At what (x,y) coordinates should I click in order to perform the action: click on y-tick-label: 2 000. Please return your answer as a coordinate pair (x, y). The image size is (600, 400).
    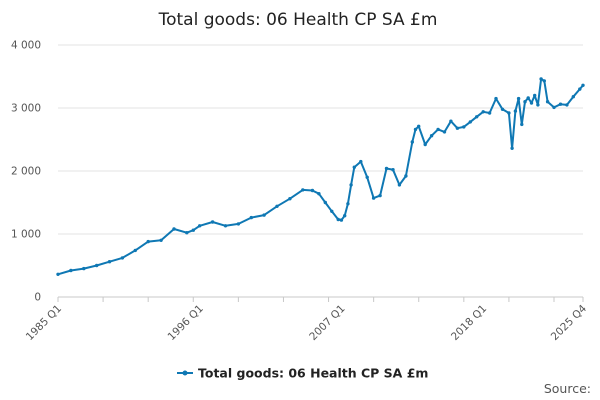
    Looking at the image, I should click on (26, 172).